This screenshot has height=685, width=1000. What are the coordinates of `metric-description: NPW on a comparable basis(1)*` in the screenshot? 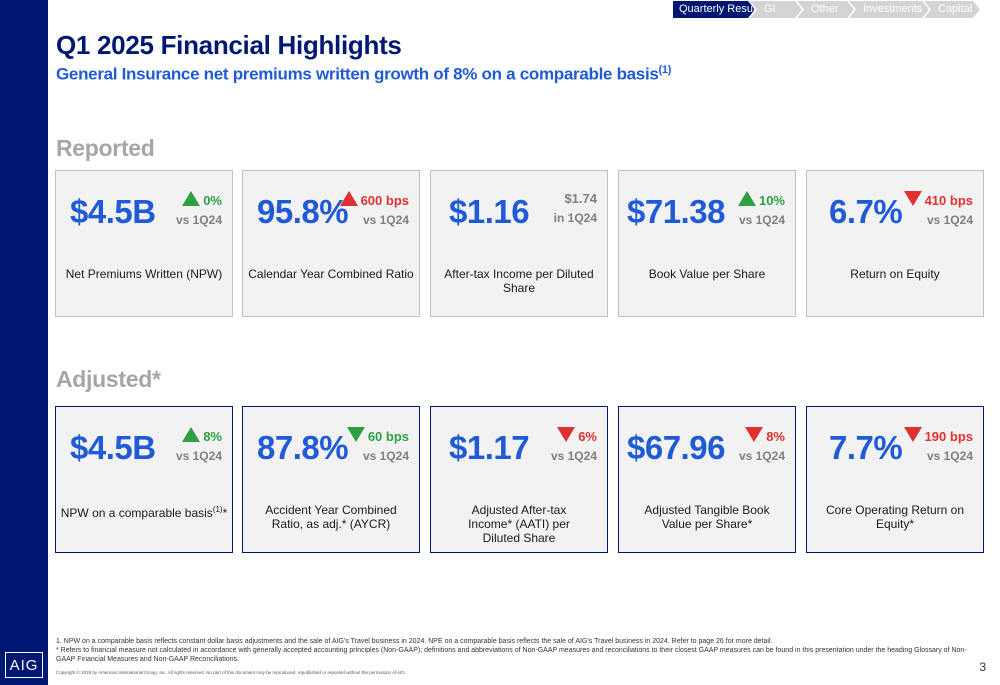 It's located at (144, 511).